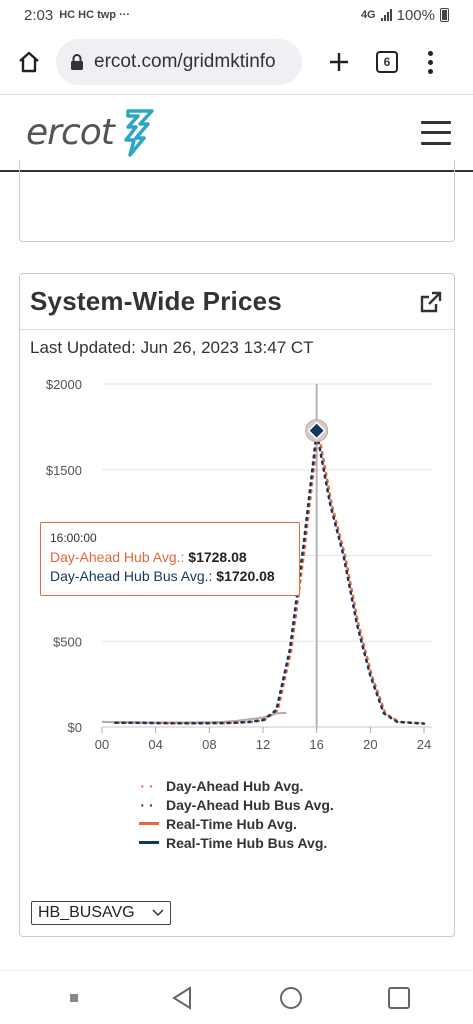  I want to click on legend-label: Real-Time Hub Bus Avg., so click(247, 842).